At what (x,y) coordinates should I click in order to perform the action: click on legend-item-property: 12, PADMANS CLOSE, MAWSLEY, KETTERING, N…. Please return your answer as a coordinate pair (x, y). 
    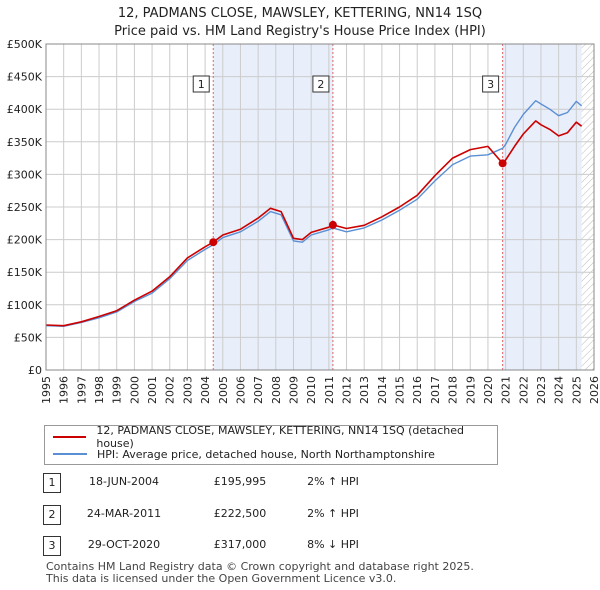
    Looking at the image, I should click on (275, 437).